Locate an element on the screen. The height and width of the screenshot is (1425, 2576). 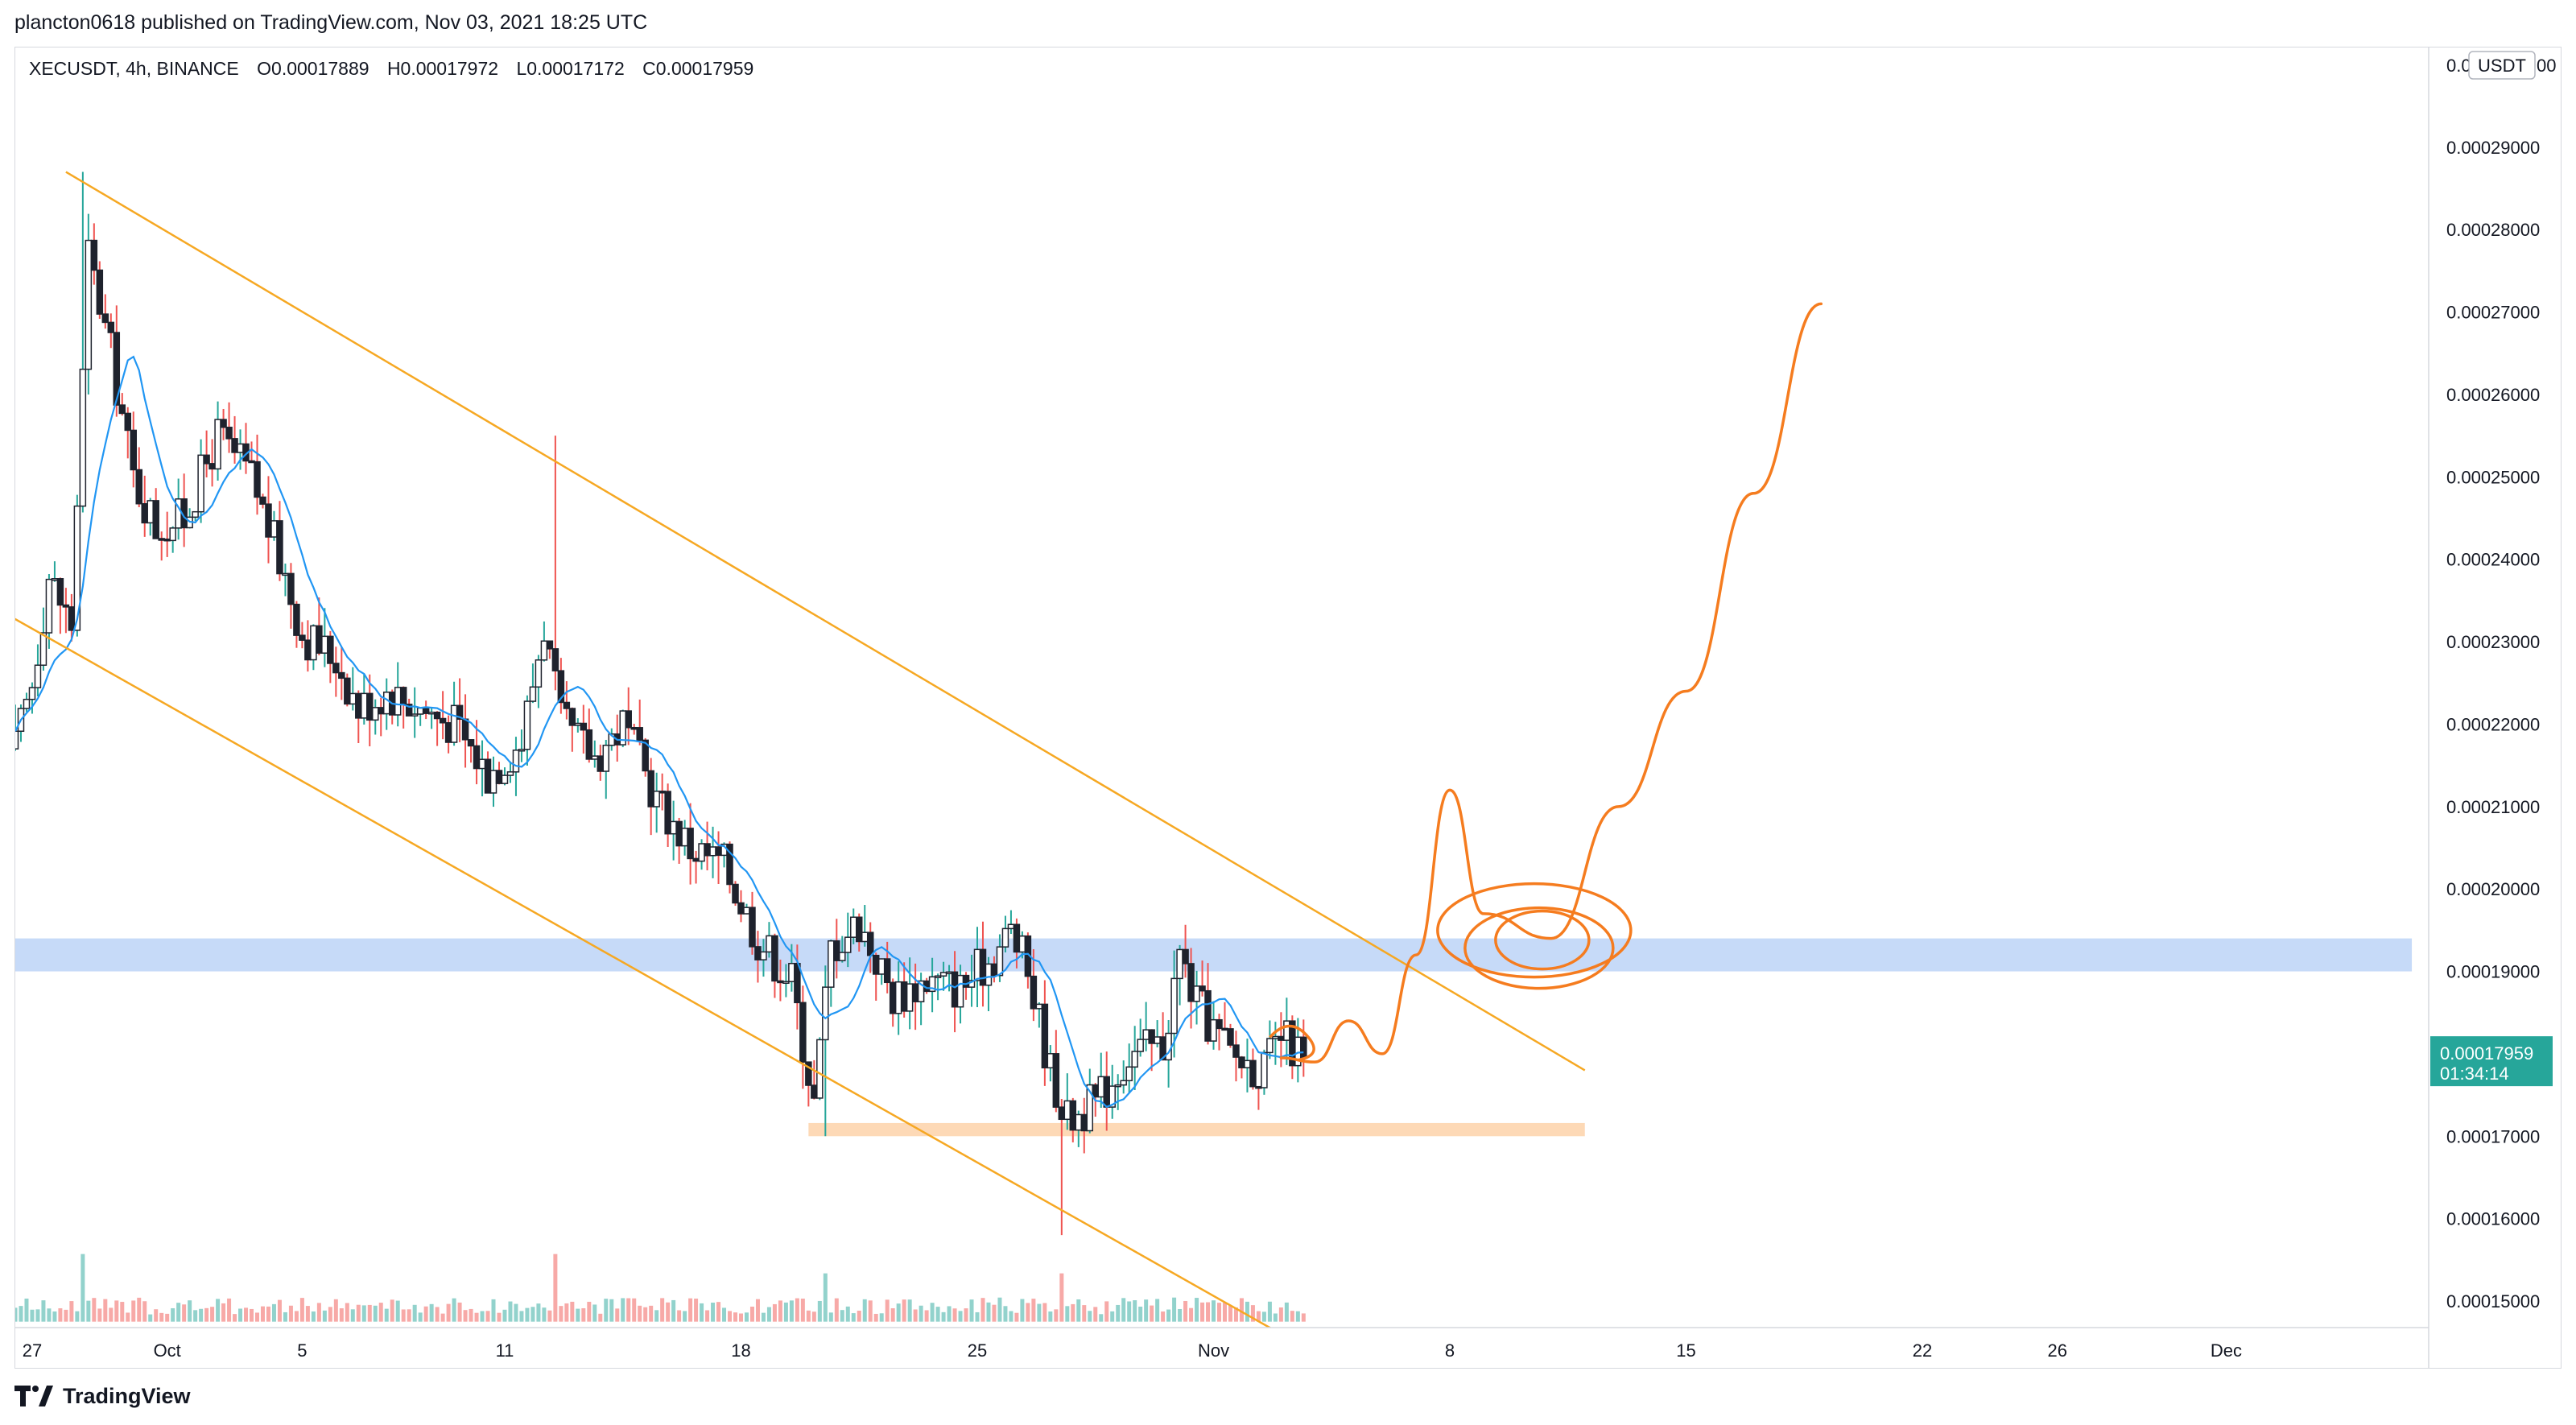
tradingview-footer: TradingView is located at coordinates (102, 1396).